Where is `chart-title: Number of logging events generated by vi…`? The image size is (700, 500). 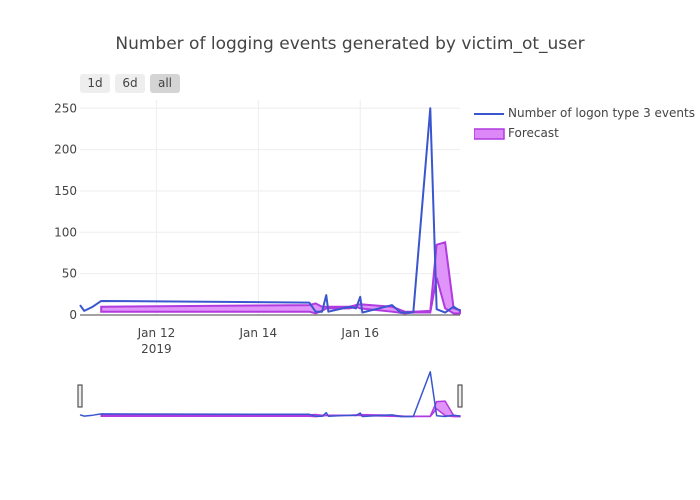 chart-title: Number of logging events generated by vi… is located at coordinates (350, 44).